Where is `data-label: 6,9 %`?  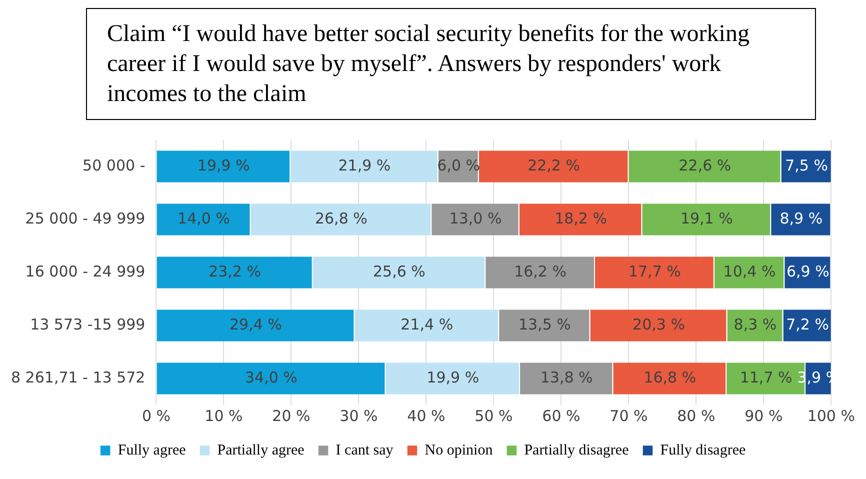
data-label: 6,9 % is located at coordinates (808, 271).